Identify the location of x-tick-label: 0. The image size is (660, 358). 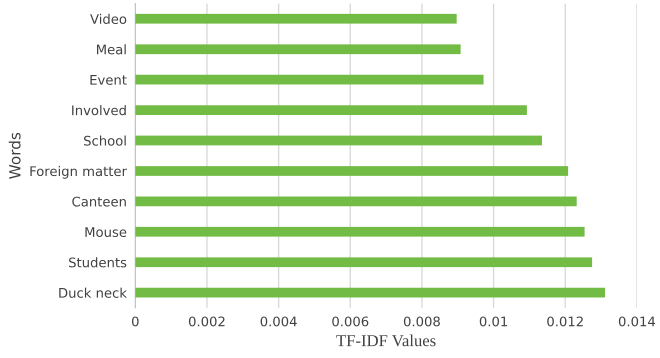
(135, 321).